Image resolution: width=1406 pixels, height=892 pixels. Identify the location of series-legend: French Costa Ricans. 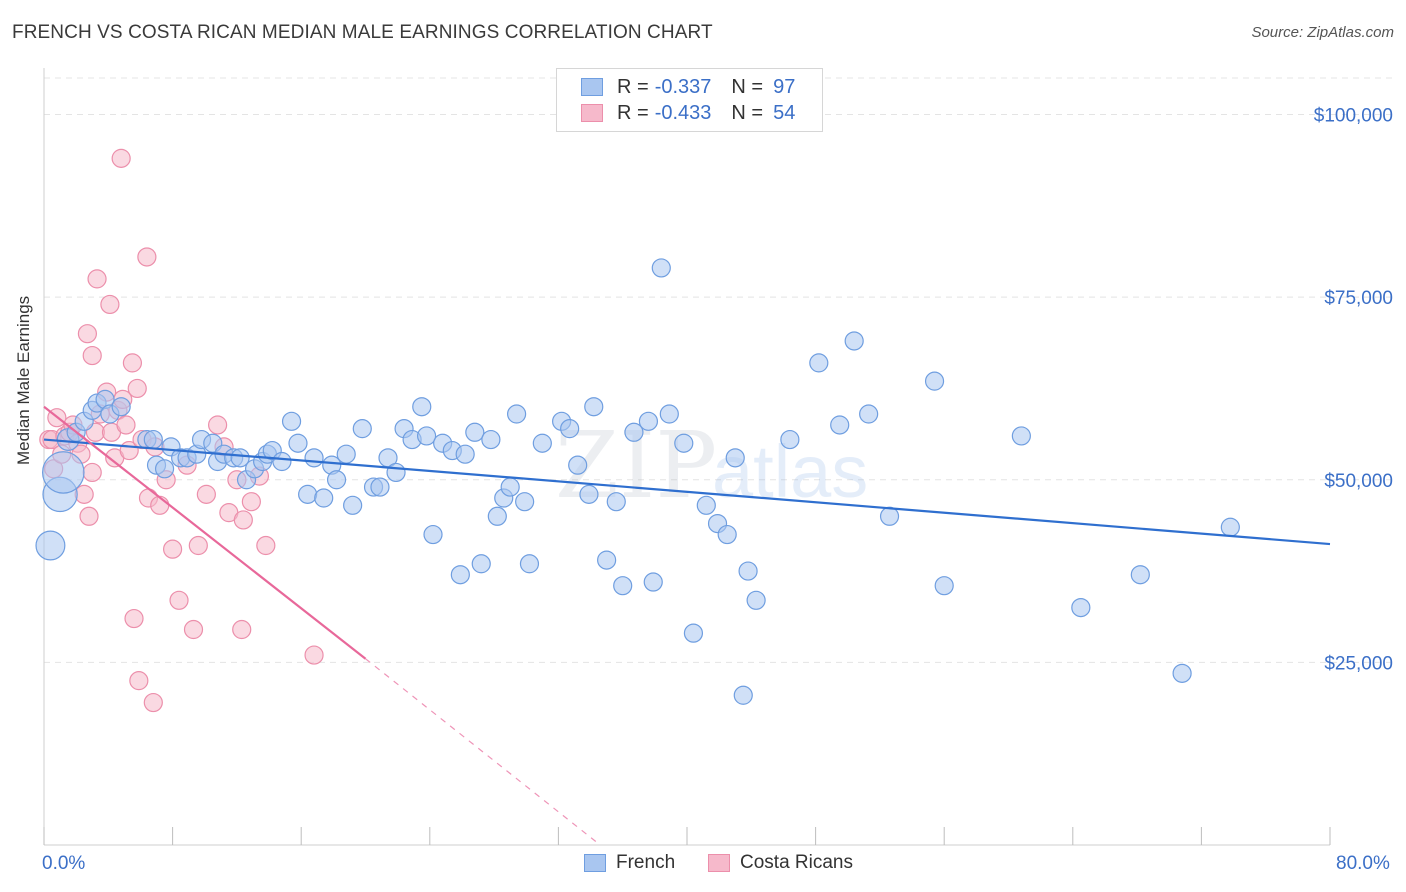
(703, 864).